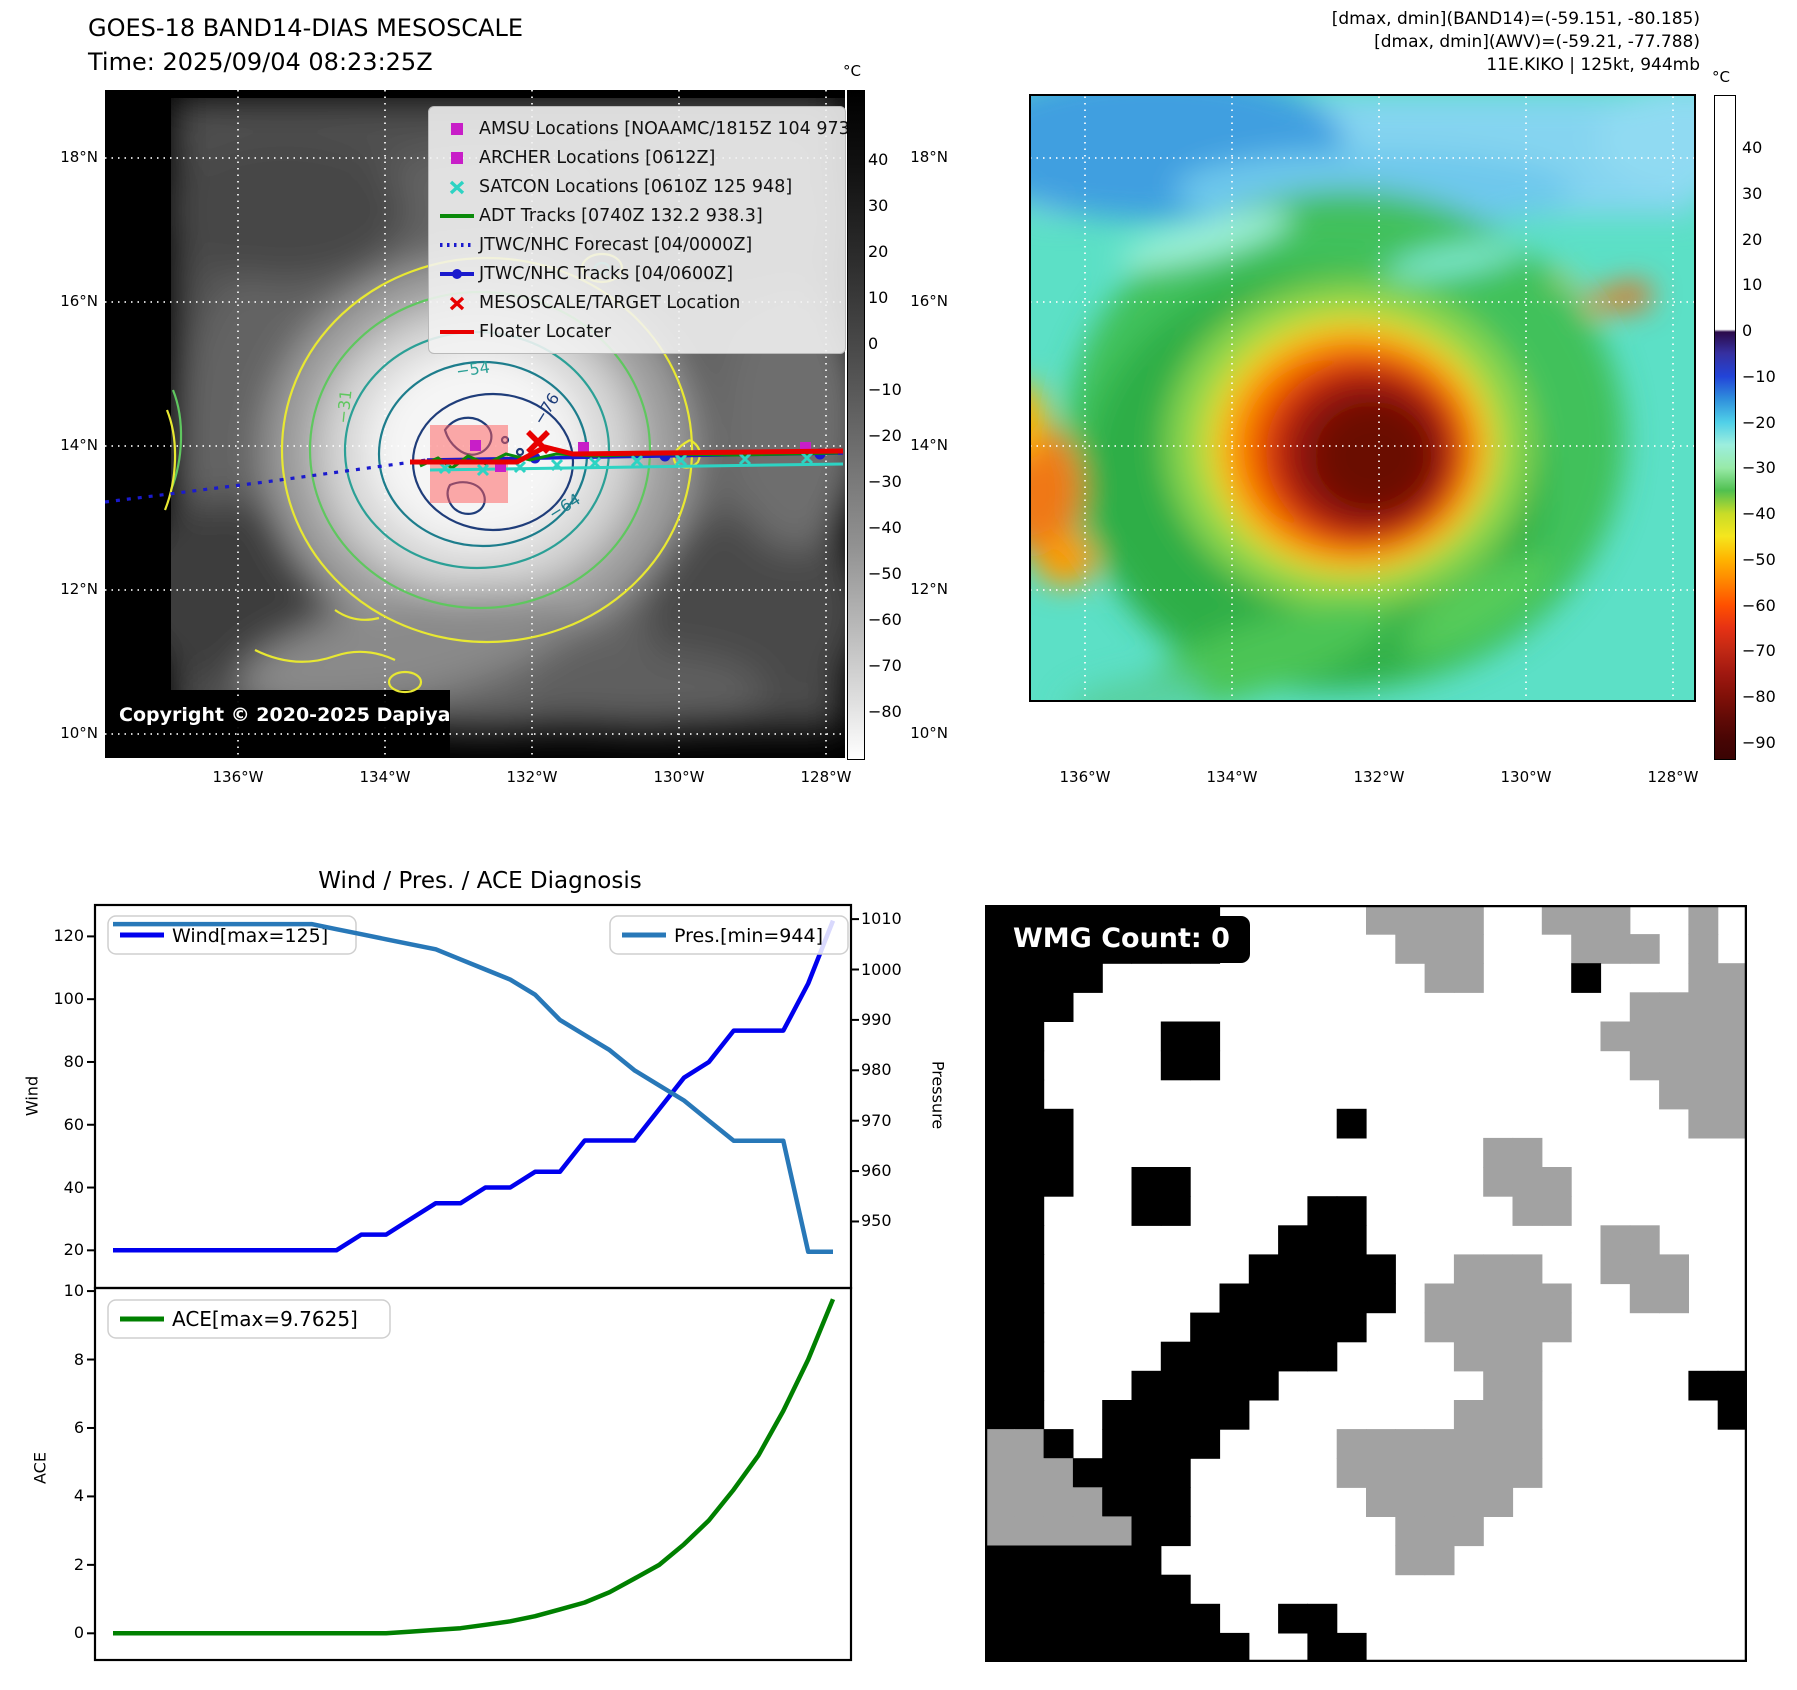  I want to click on band14-colorbar, so click(856, 425).